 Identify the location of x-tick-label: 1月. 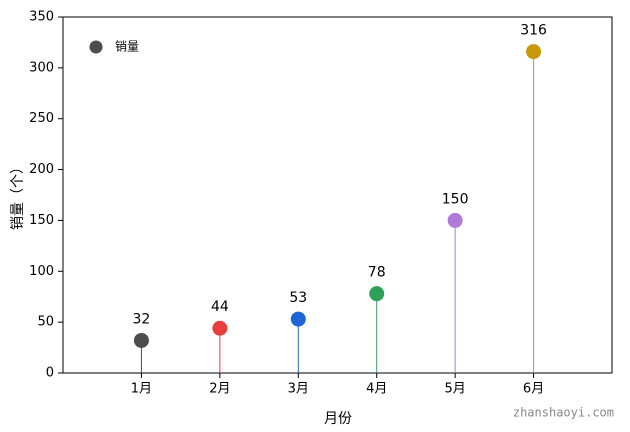
(141, 389).